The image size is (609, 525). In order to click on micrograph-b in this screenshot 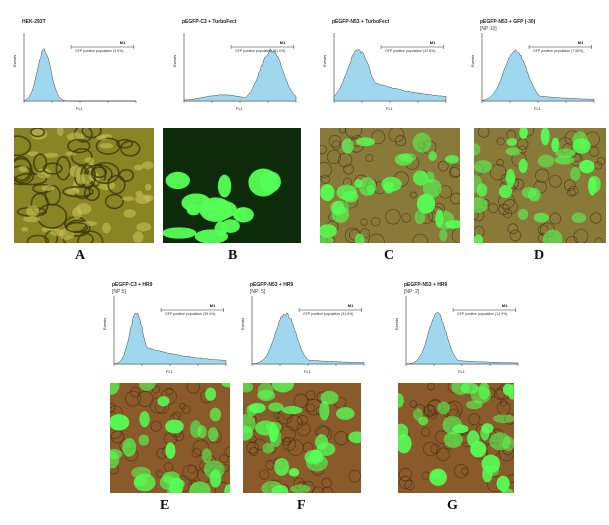, I will do `click(232, 185)`.